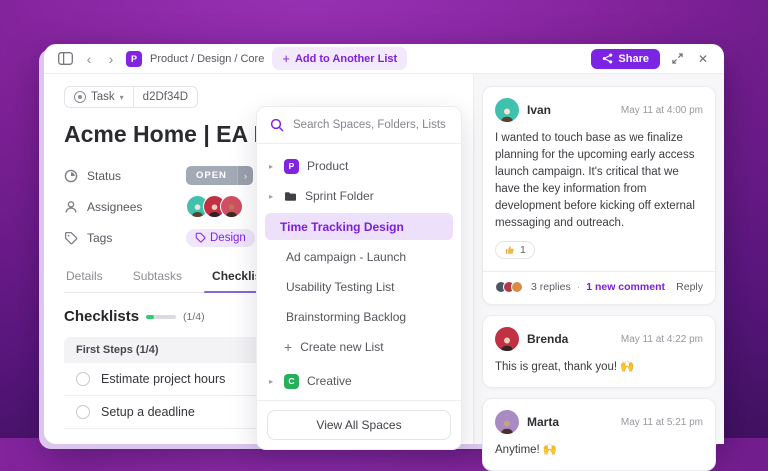 Image resolution: width=768 pixels, height=471 pixels. I want to click on share-button: Share, so click(625, 58).